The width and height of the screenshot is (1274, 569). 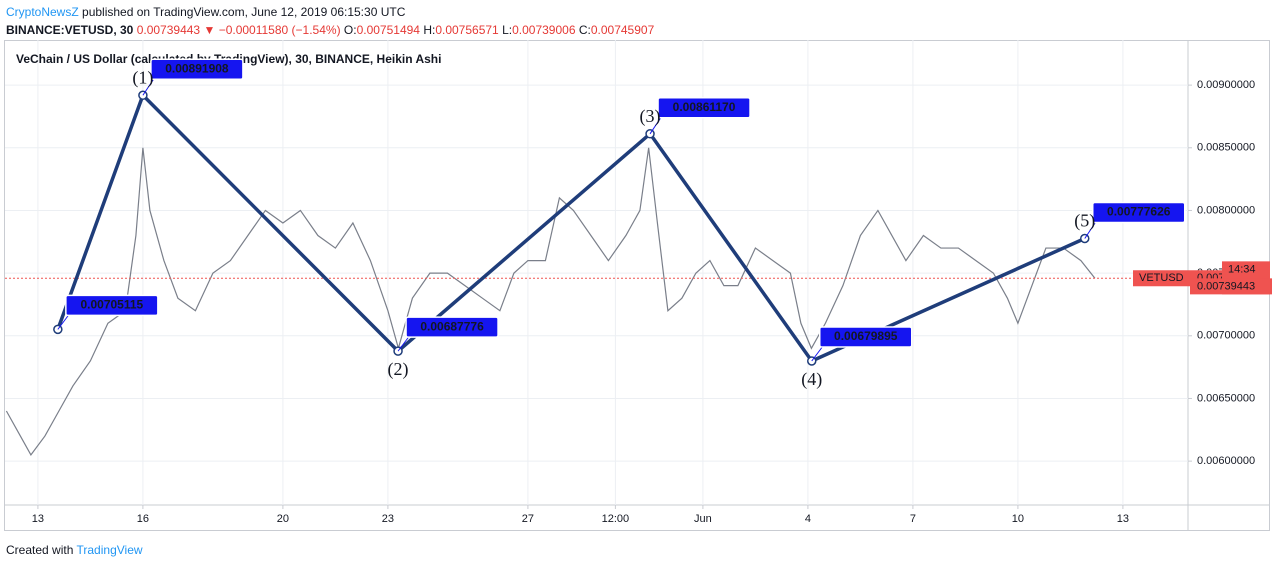 What do you see at coordinates (398, 369) in the screenshot?
I see `wave-label: (2)` at bounding box center [398, 369].